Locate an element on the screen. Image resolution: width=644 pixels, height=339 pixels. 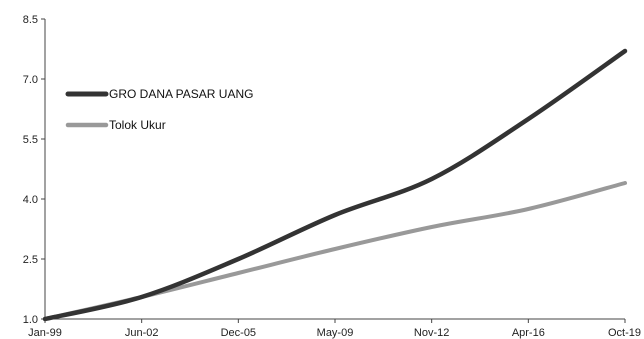
legend: GRO DANA PASAR UANG Tolok Ukur is located at coordinates (159, 109).